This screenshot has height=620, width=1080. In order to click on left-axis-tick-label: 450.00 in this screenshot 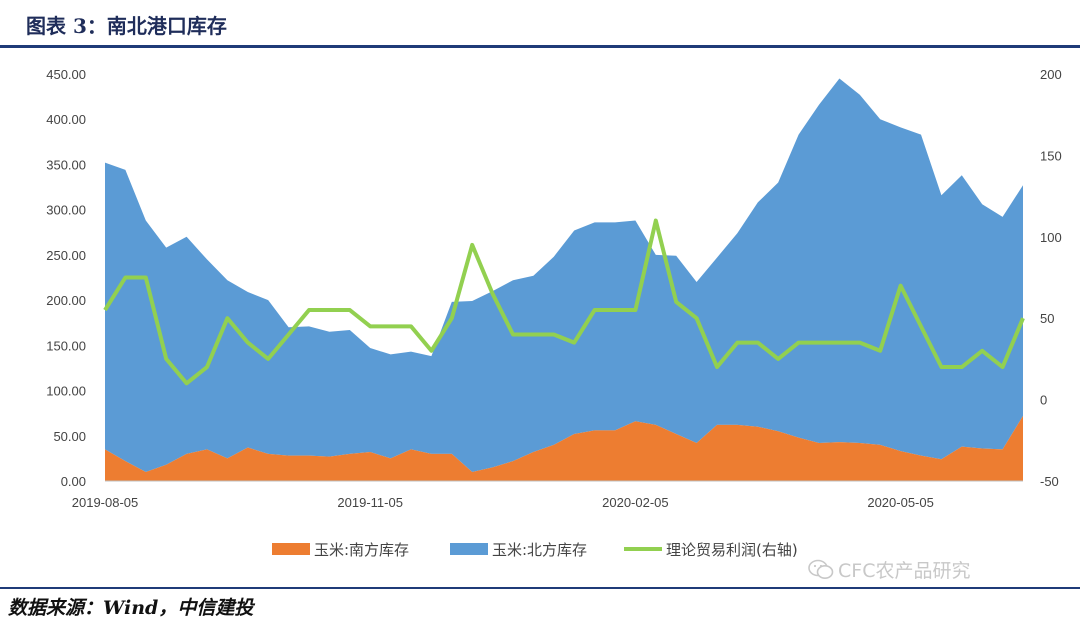, I will do `click(66, 74)`.